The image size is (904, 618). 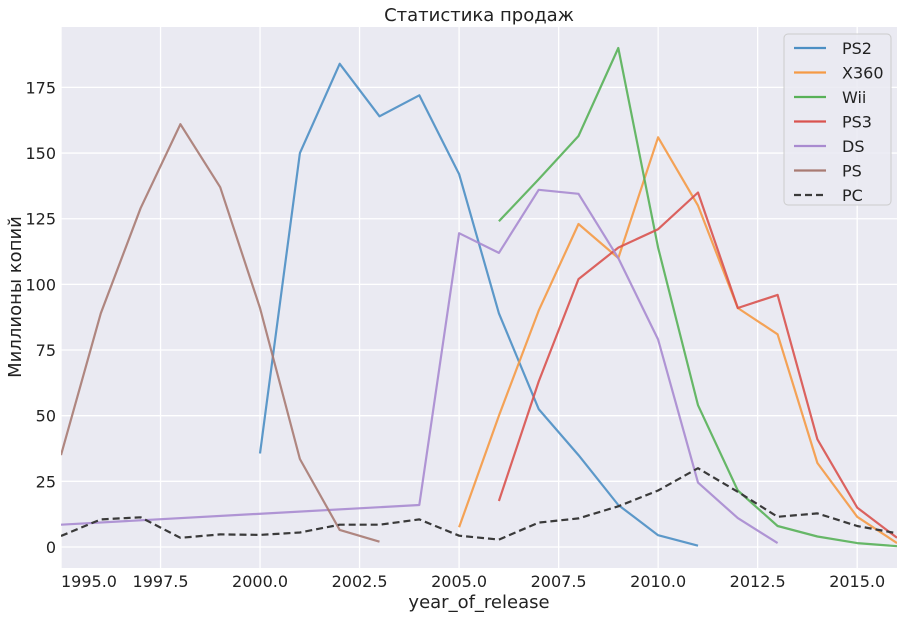 I want to click on x-tick-label: 2002.5, so click(x=360, y=581).